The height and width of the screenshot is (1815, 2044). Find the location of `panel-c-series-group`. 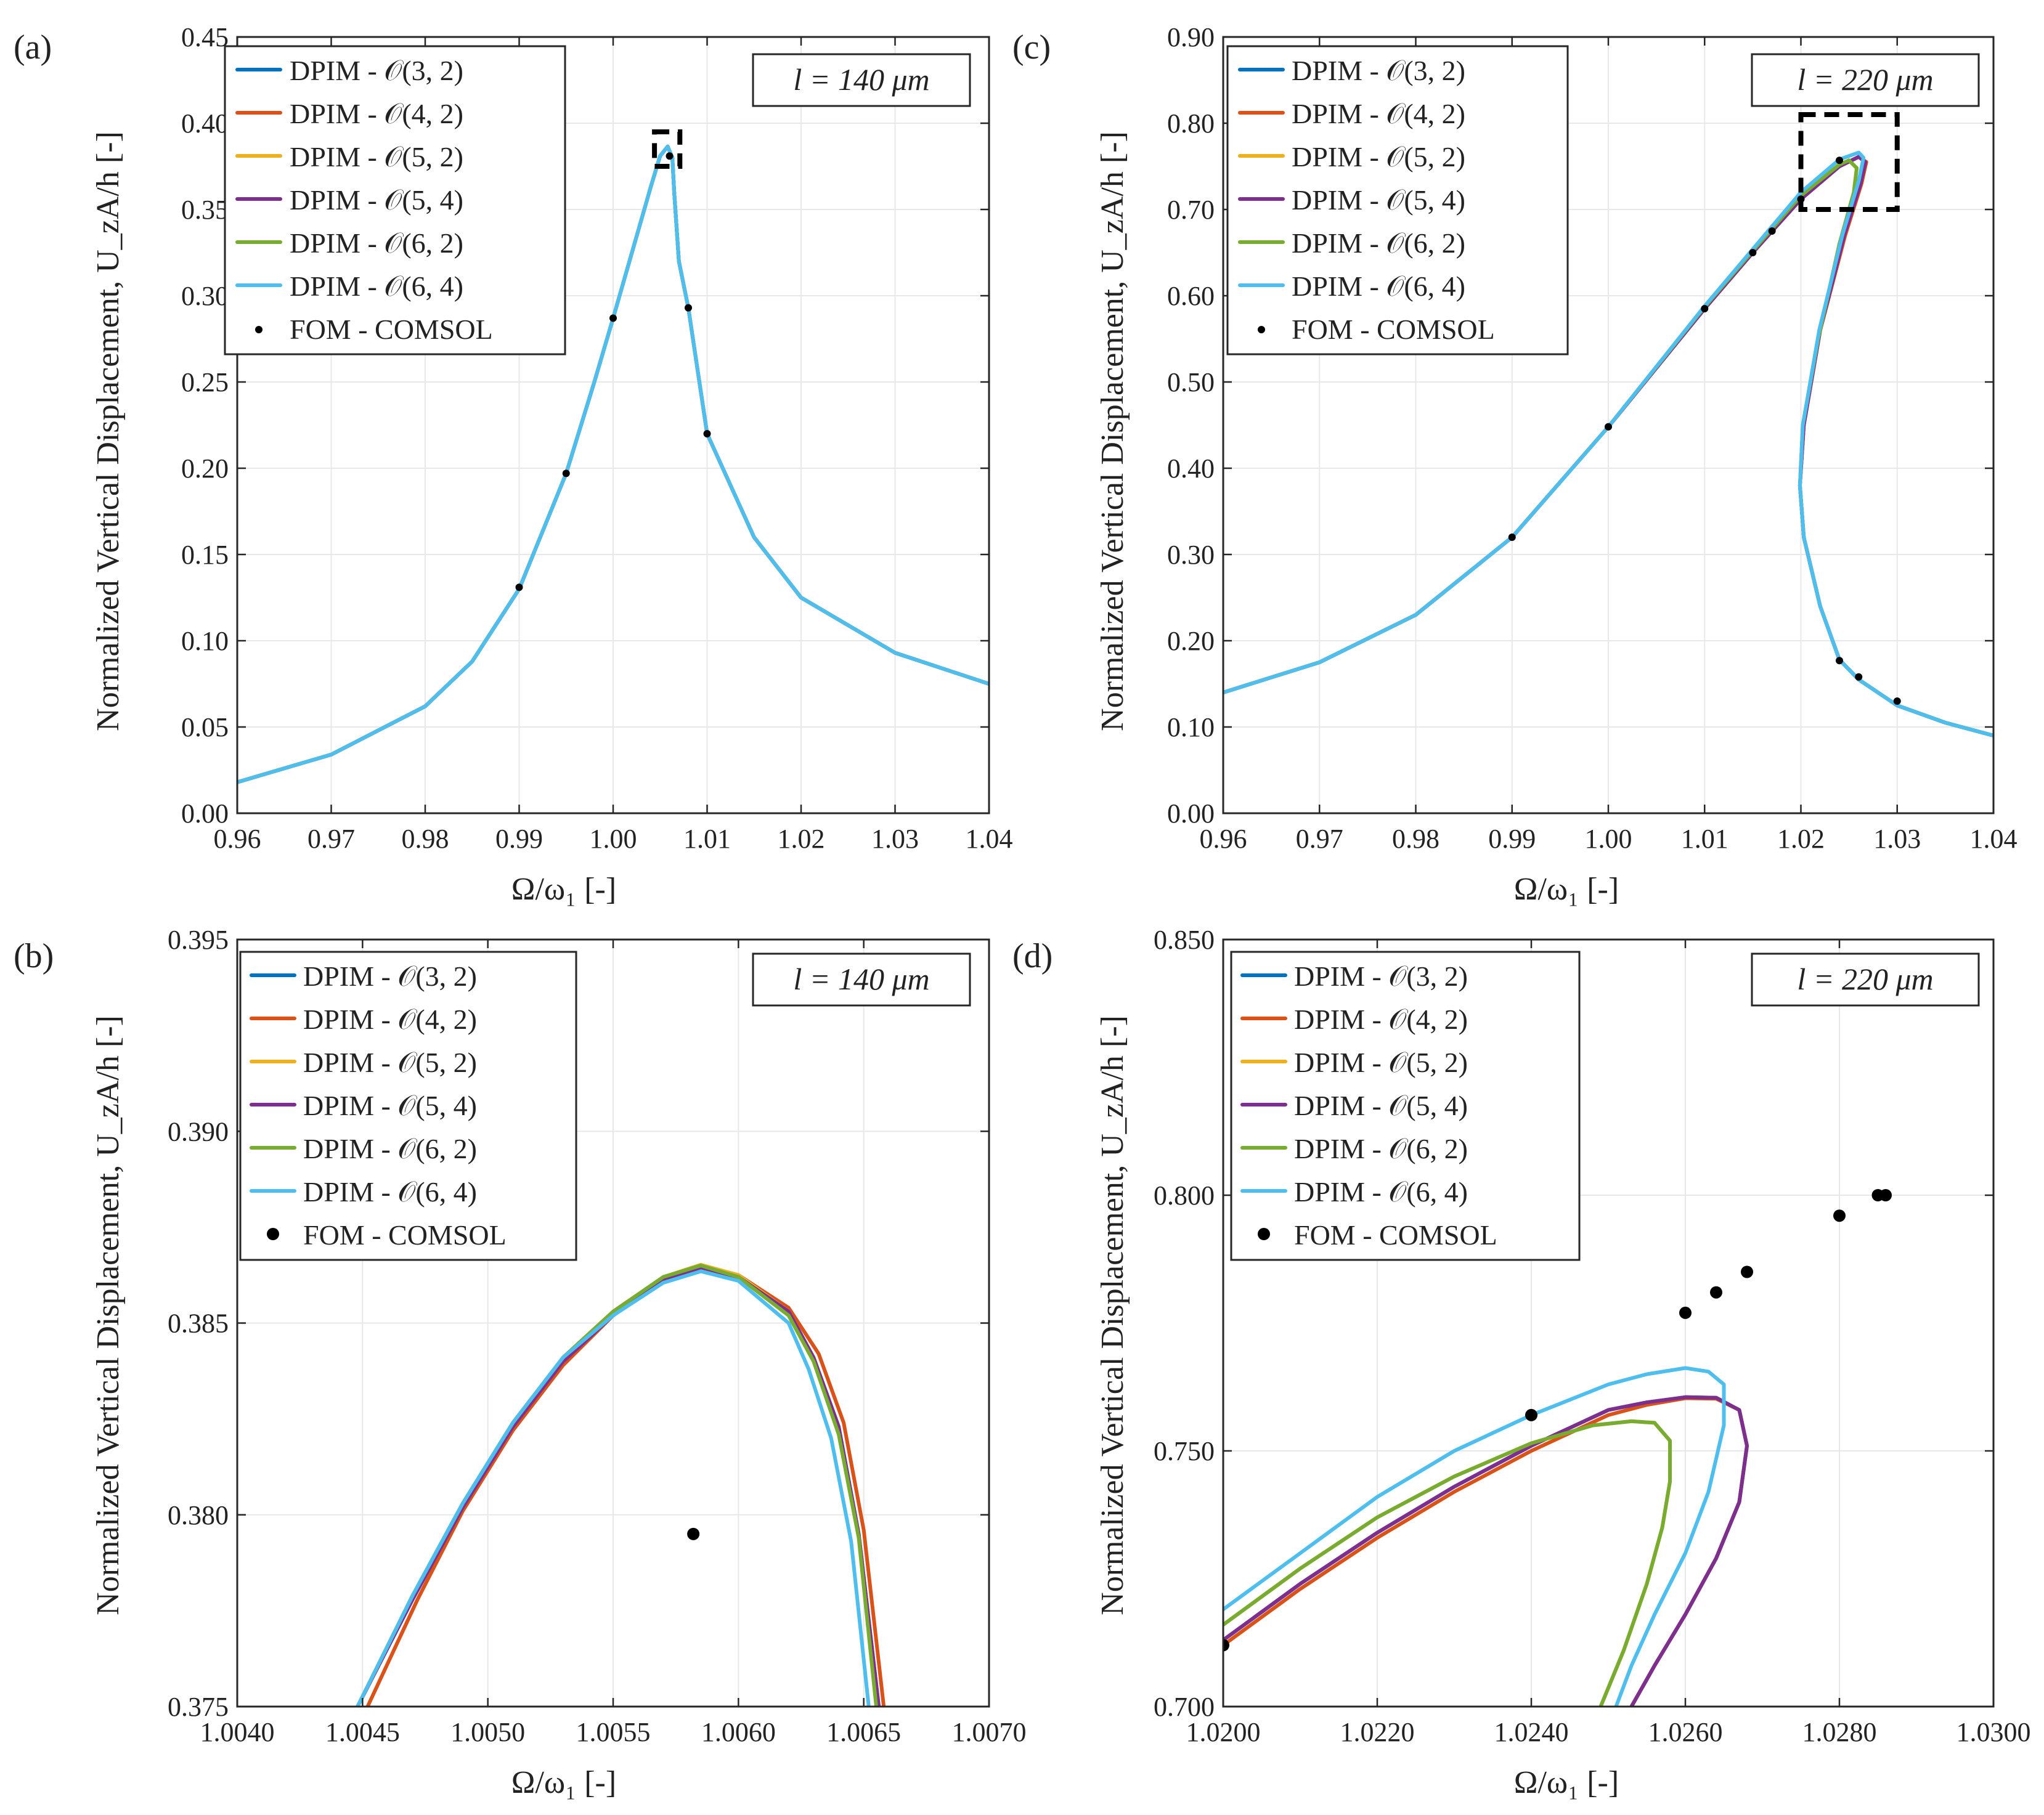

panel-c-series-group is located at coordinates (1608, 443).